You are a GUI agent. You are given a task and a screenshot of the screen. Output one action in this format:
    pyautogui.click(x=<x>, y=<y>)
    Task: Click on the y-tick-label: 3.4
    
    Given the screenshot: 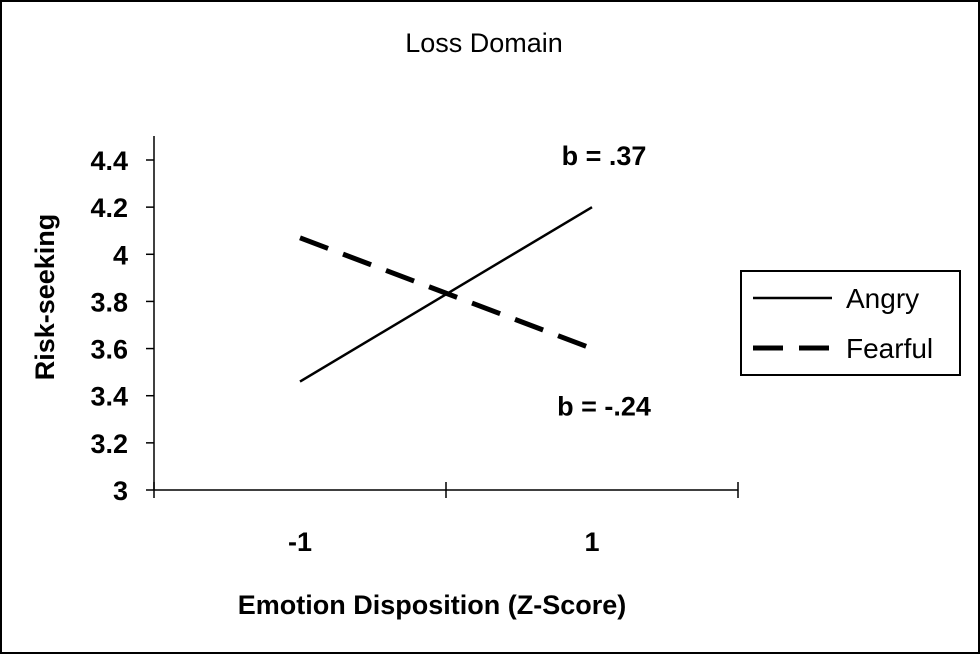 What is the action you would take?
    pyautogui.click(x=109, y=397)
    